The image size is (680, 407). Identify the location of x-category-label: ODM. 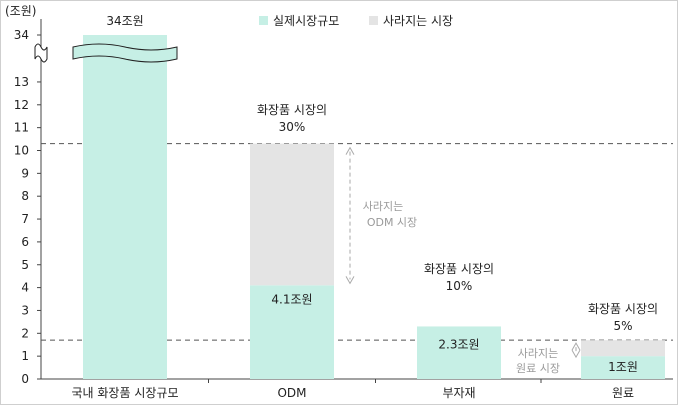
(291, 393).